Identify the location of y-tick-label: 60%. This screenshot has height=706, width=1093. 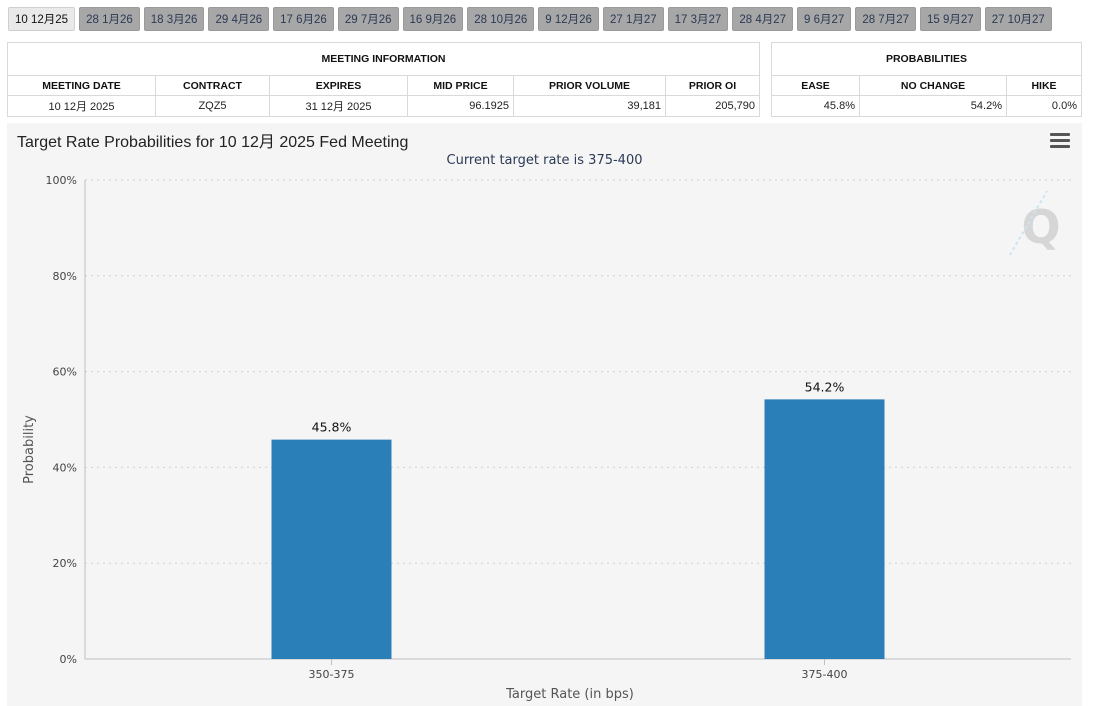
(65, 372).